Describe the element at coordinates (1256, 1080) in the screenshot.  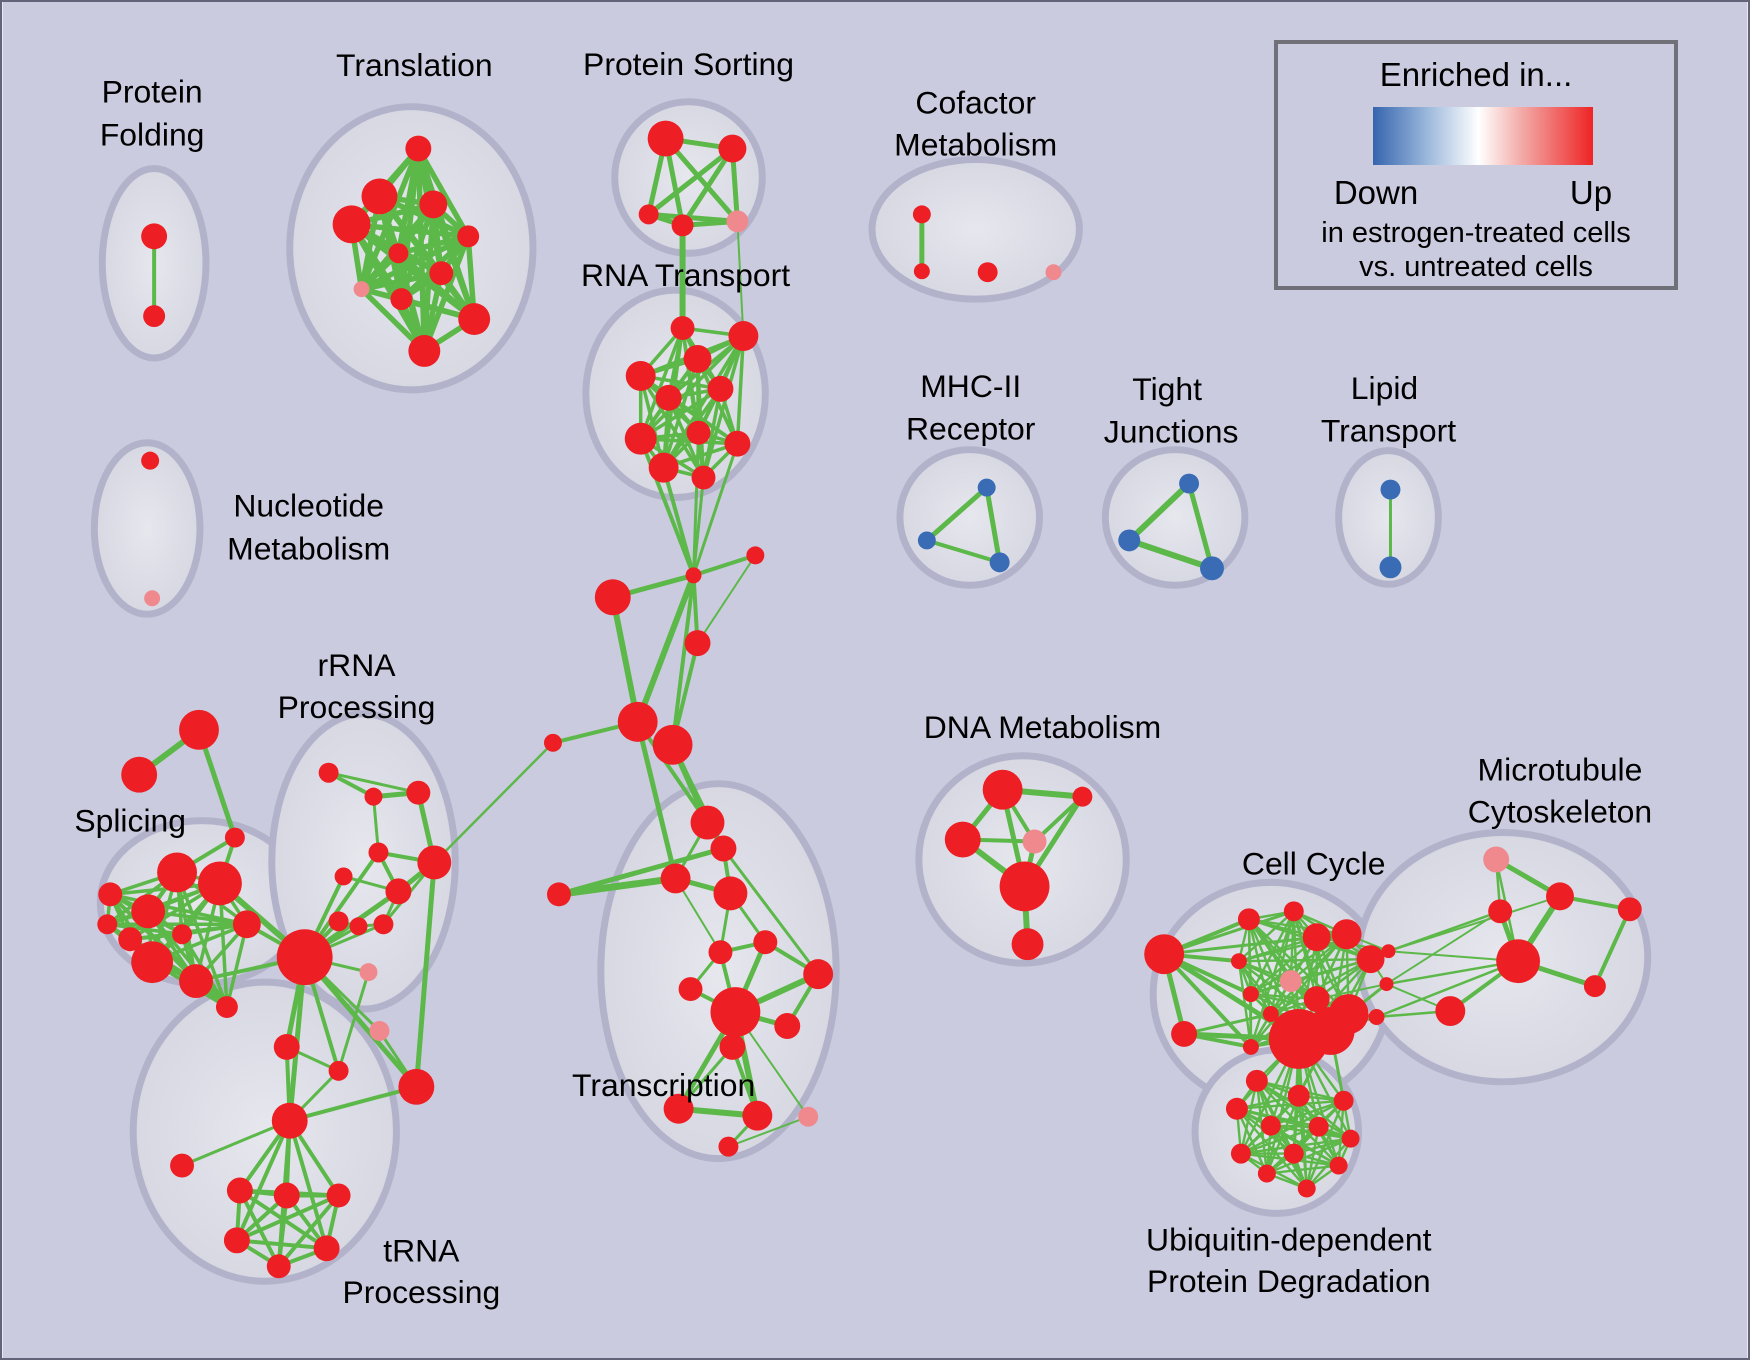
I see `node-u1` at that location.